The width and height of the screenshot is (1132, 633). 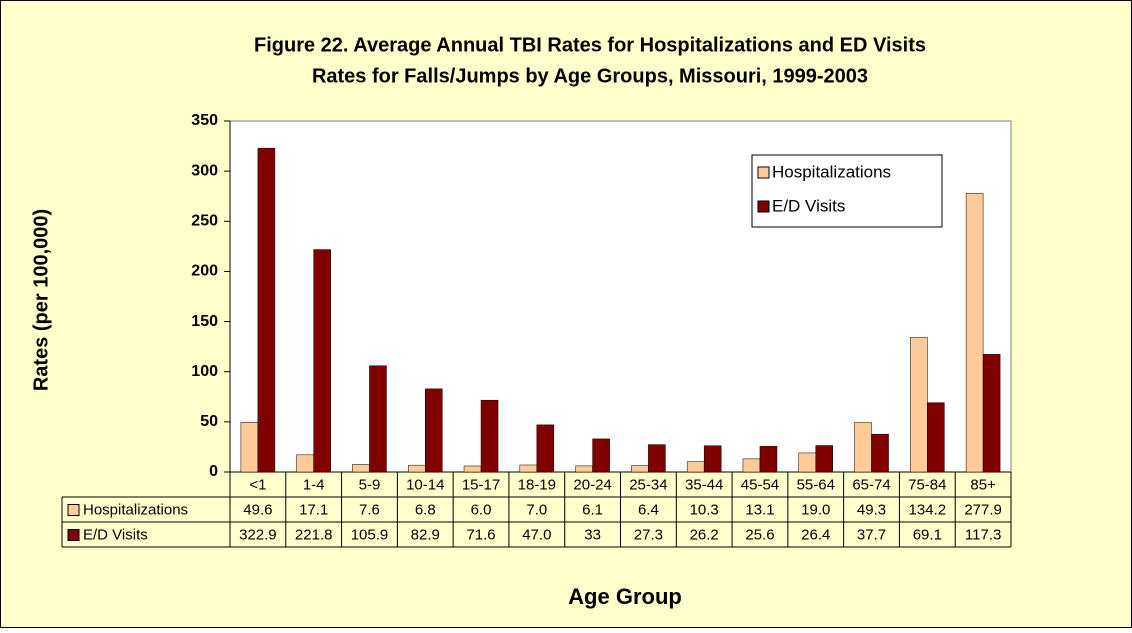 I want to click on y-axis-label: Rates (per 100,000), so click(x=41, y=300).